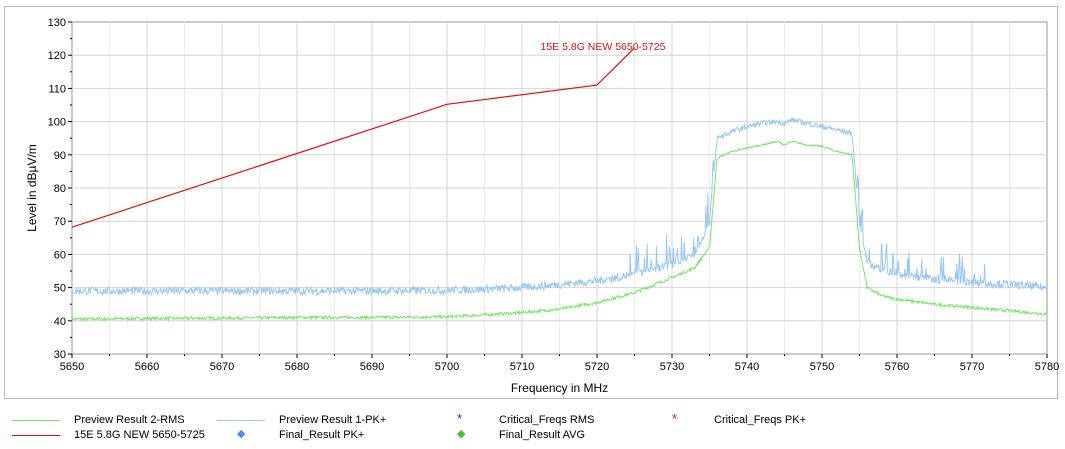  Describe the element at coordinates (57, 56) in the screenshot. I see `y-tick-label: 120` at that location.